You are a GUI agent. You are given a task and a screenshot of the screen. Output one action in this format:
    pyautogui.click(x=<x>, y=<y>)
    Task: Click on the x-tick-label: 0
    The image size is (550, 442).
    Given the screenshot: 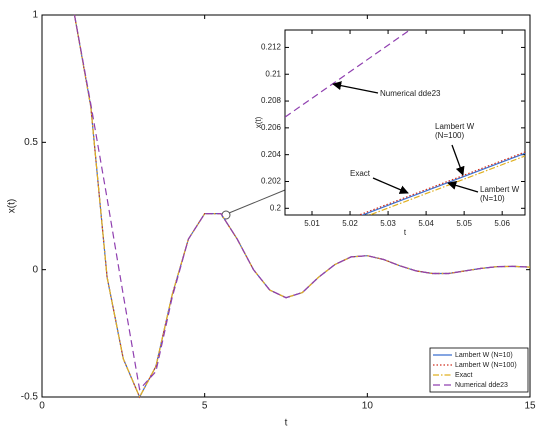 What is the action you would take?
    pyautogui.click(x=42, y=406)
    